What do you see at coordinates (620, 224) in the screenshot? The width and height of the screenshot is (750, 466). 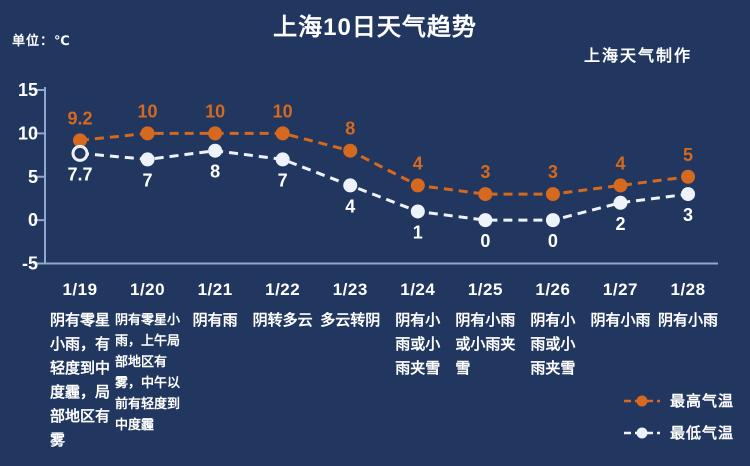 I see `value-label: 2` at bounding box center [620, 224].